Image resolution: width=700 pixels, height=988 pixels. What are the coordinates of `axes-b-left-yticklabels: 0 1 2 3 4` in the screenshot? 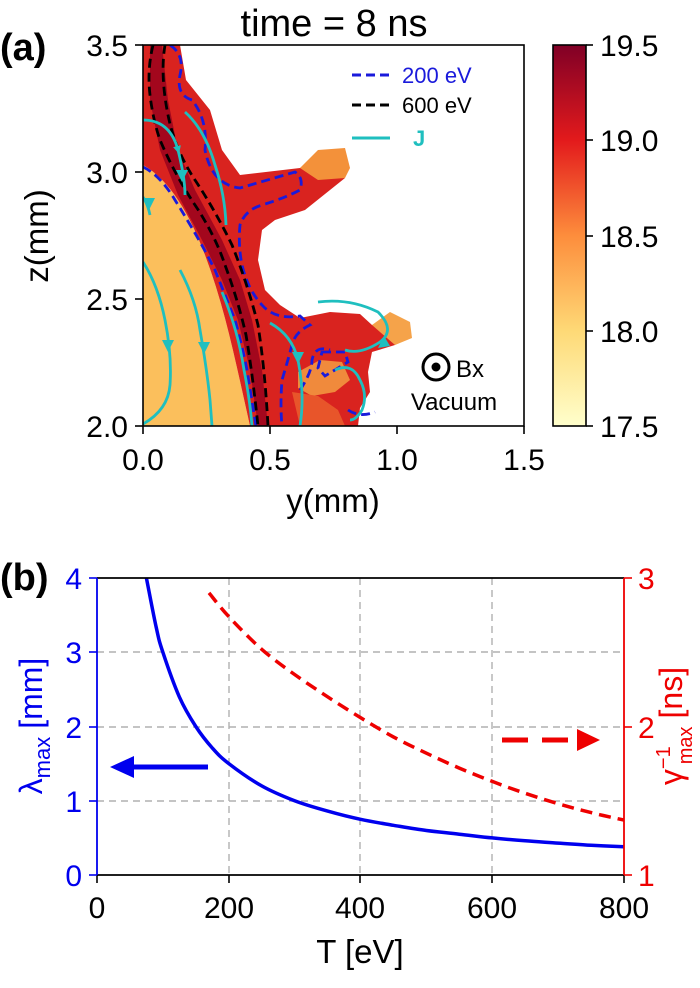 It's located at (73, 728).